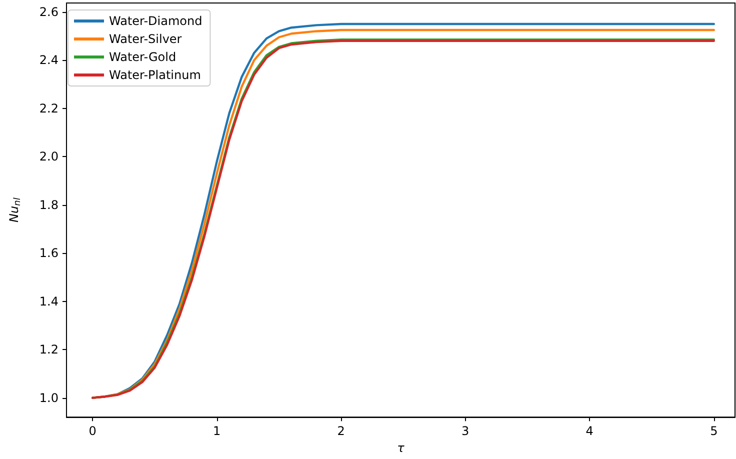 The width and height of the screenshot is (736, 459). What do you see at coordinates (155, 21) in the screenshot?
I see `legend-label: Water-Diamond` at bounding box center [155, 21].